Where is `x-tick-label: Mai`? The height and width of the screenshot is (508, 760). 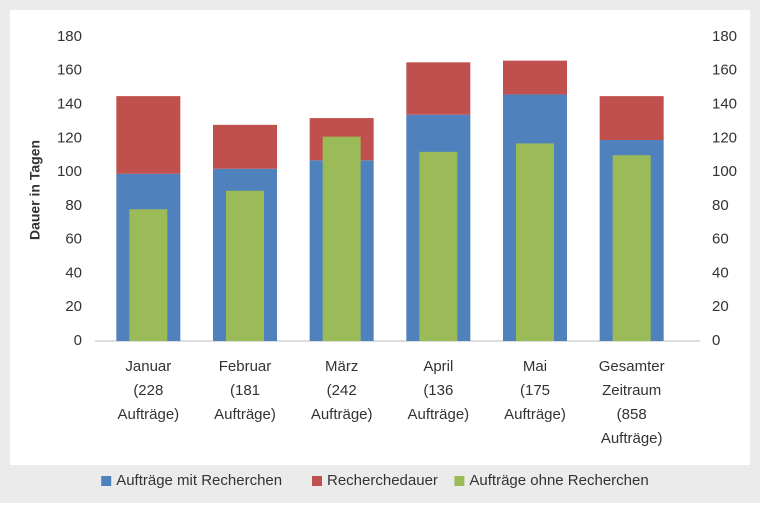 x-tick-label: Mai is located at coordinates (535, 366).